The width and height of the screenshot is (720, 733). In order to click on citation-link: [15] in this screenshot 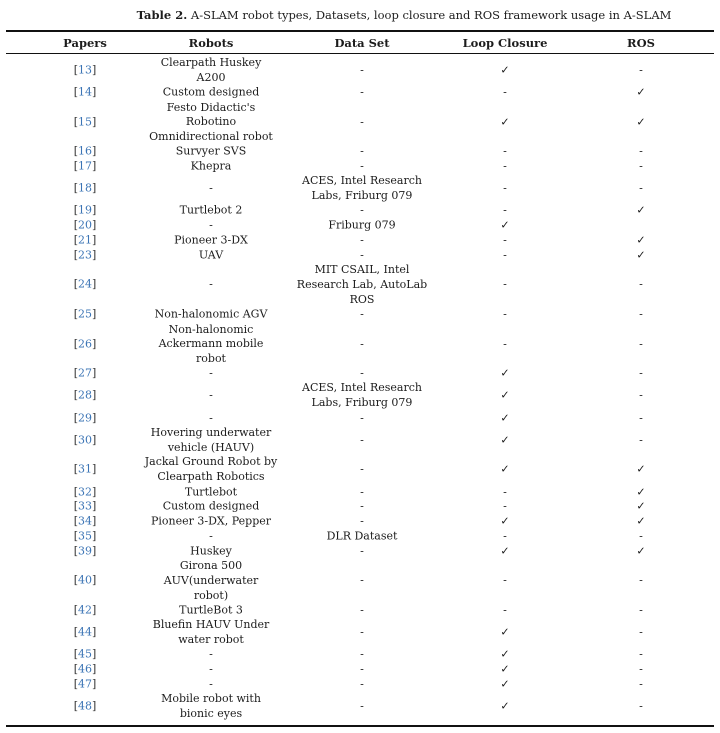, I will do `click(85, 121)`.